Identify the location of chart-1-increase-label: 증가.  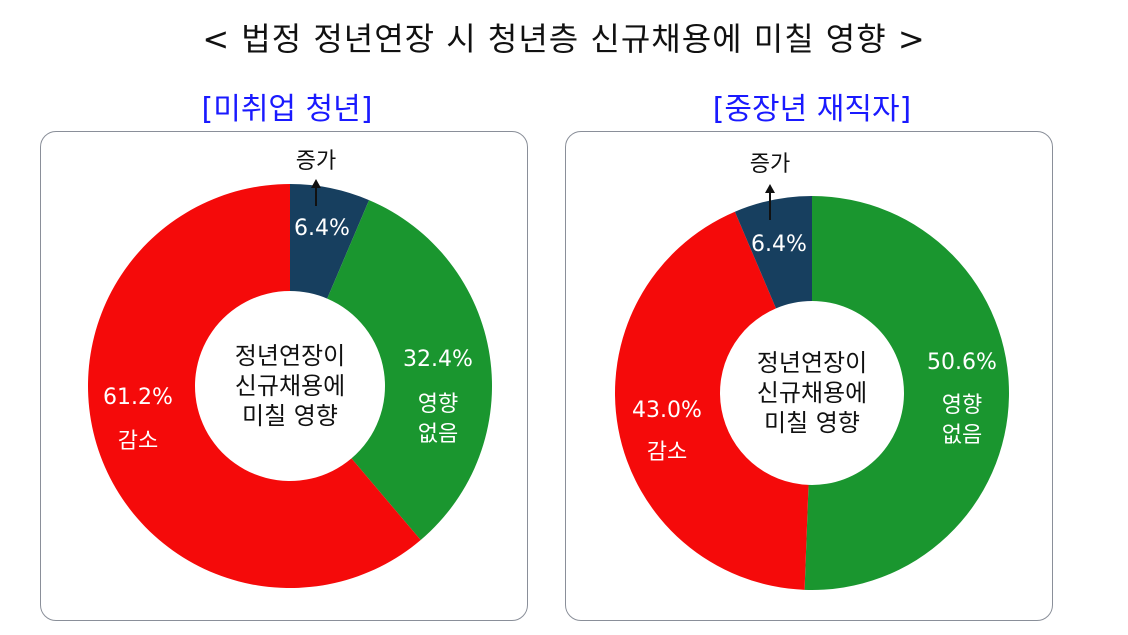
(316, 161).